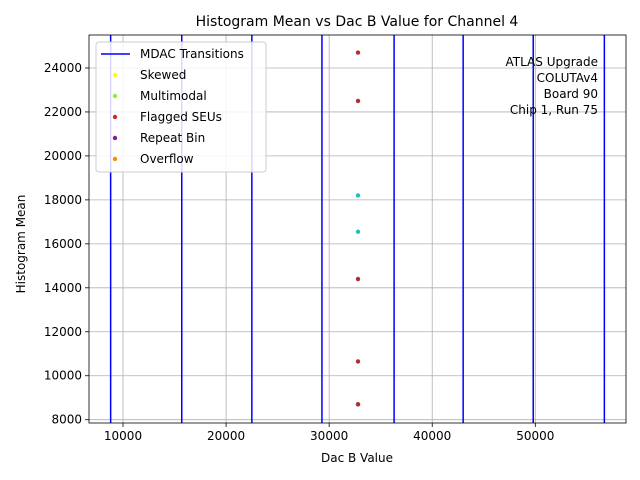 This screenshot has width=640, height=480. I want to click on legend-label: Flagged SEUs, so click(181, 117).